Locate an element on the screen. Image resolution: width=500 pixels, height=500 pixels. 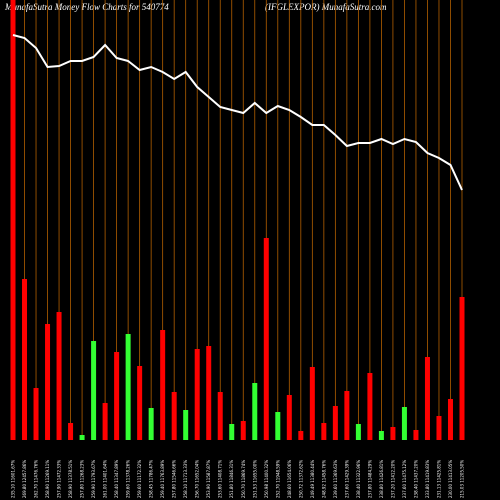
x-tick-label: 259.60 11378.26% is located at coordinates (128, 479).